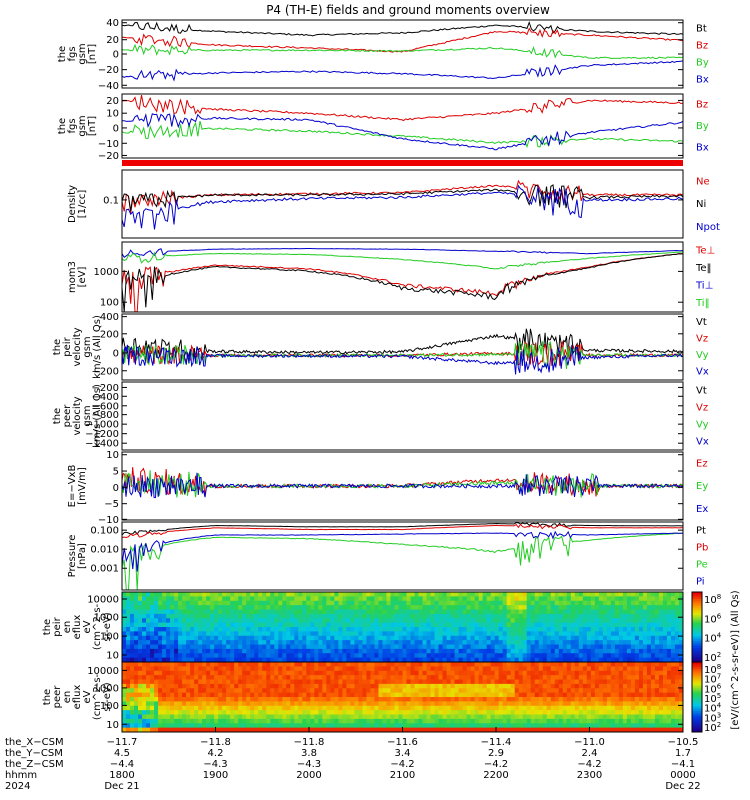  What do you see at coordinates (17, 786) in the screenshot?
I see `x-row-label-4: 2024` at bounding box center [17, 786].